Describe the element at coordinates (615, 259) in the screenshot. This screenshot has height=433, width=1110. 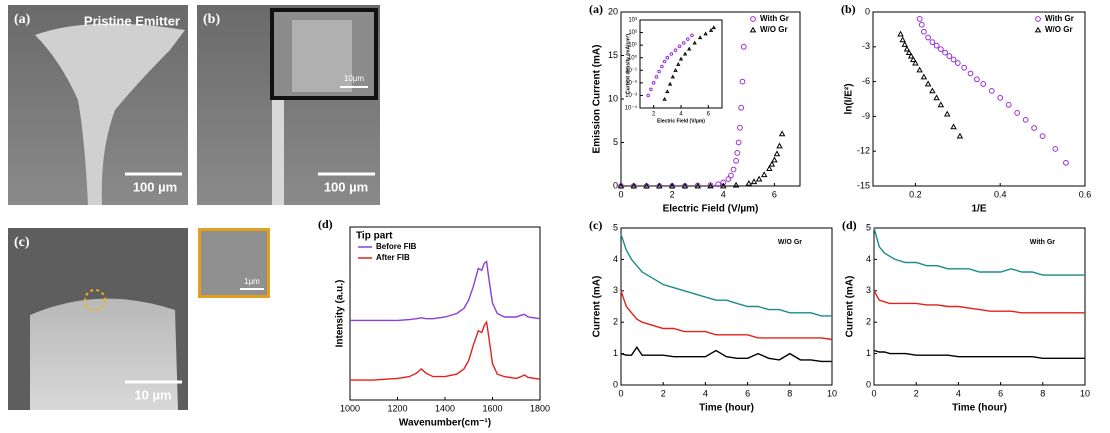
I see `y-tick-label: 4` at that location.